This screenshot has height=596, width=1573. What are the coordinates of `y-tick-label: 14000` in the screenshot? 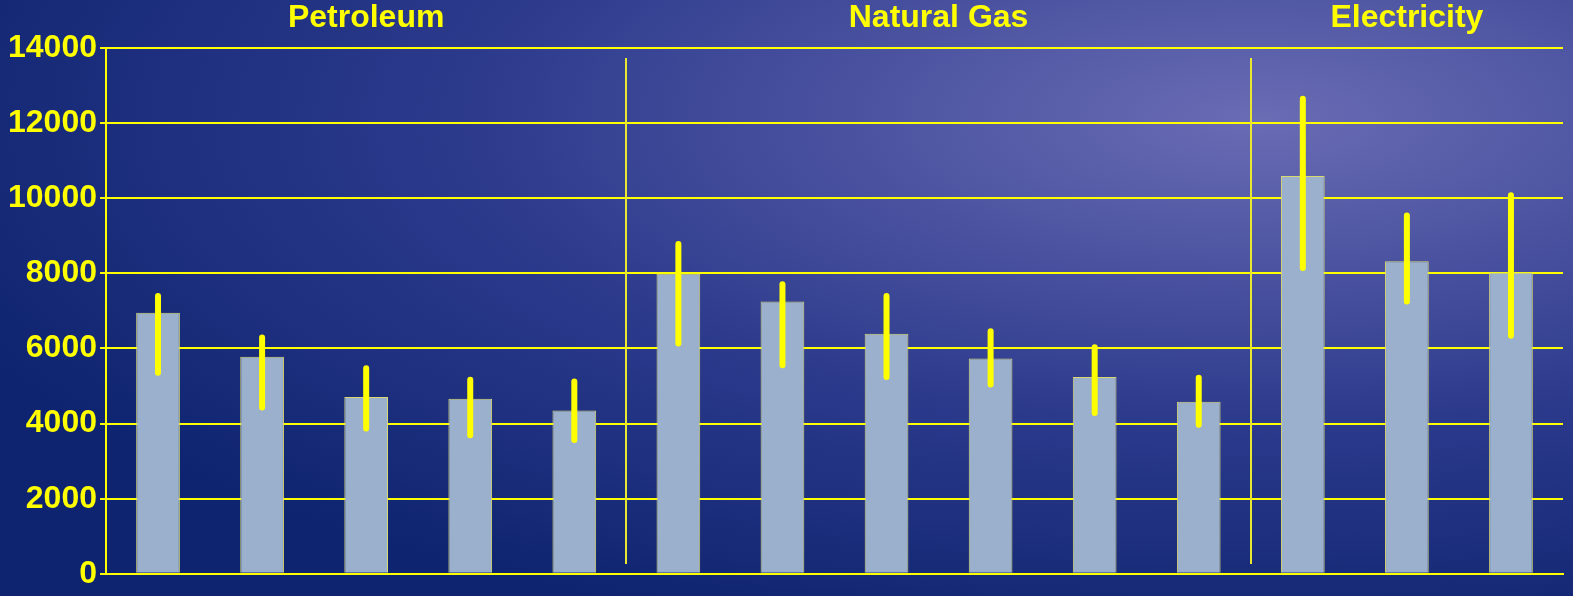 It's located at (52, 45).